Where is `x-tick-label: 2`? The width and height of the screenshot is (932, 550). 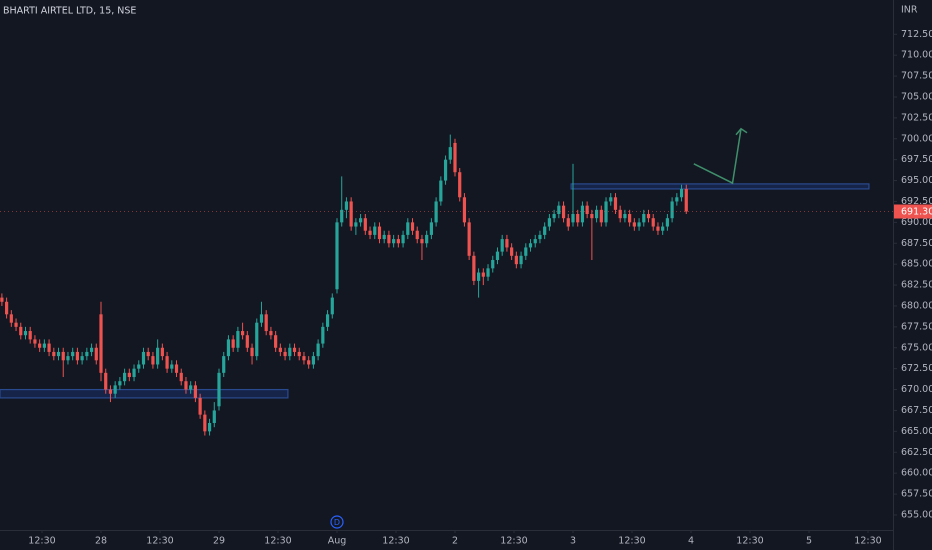 x-tick-label: 2 is located at coordinates (455, 541).